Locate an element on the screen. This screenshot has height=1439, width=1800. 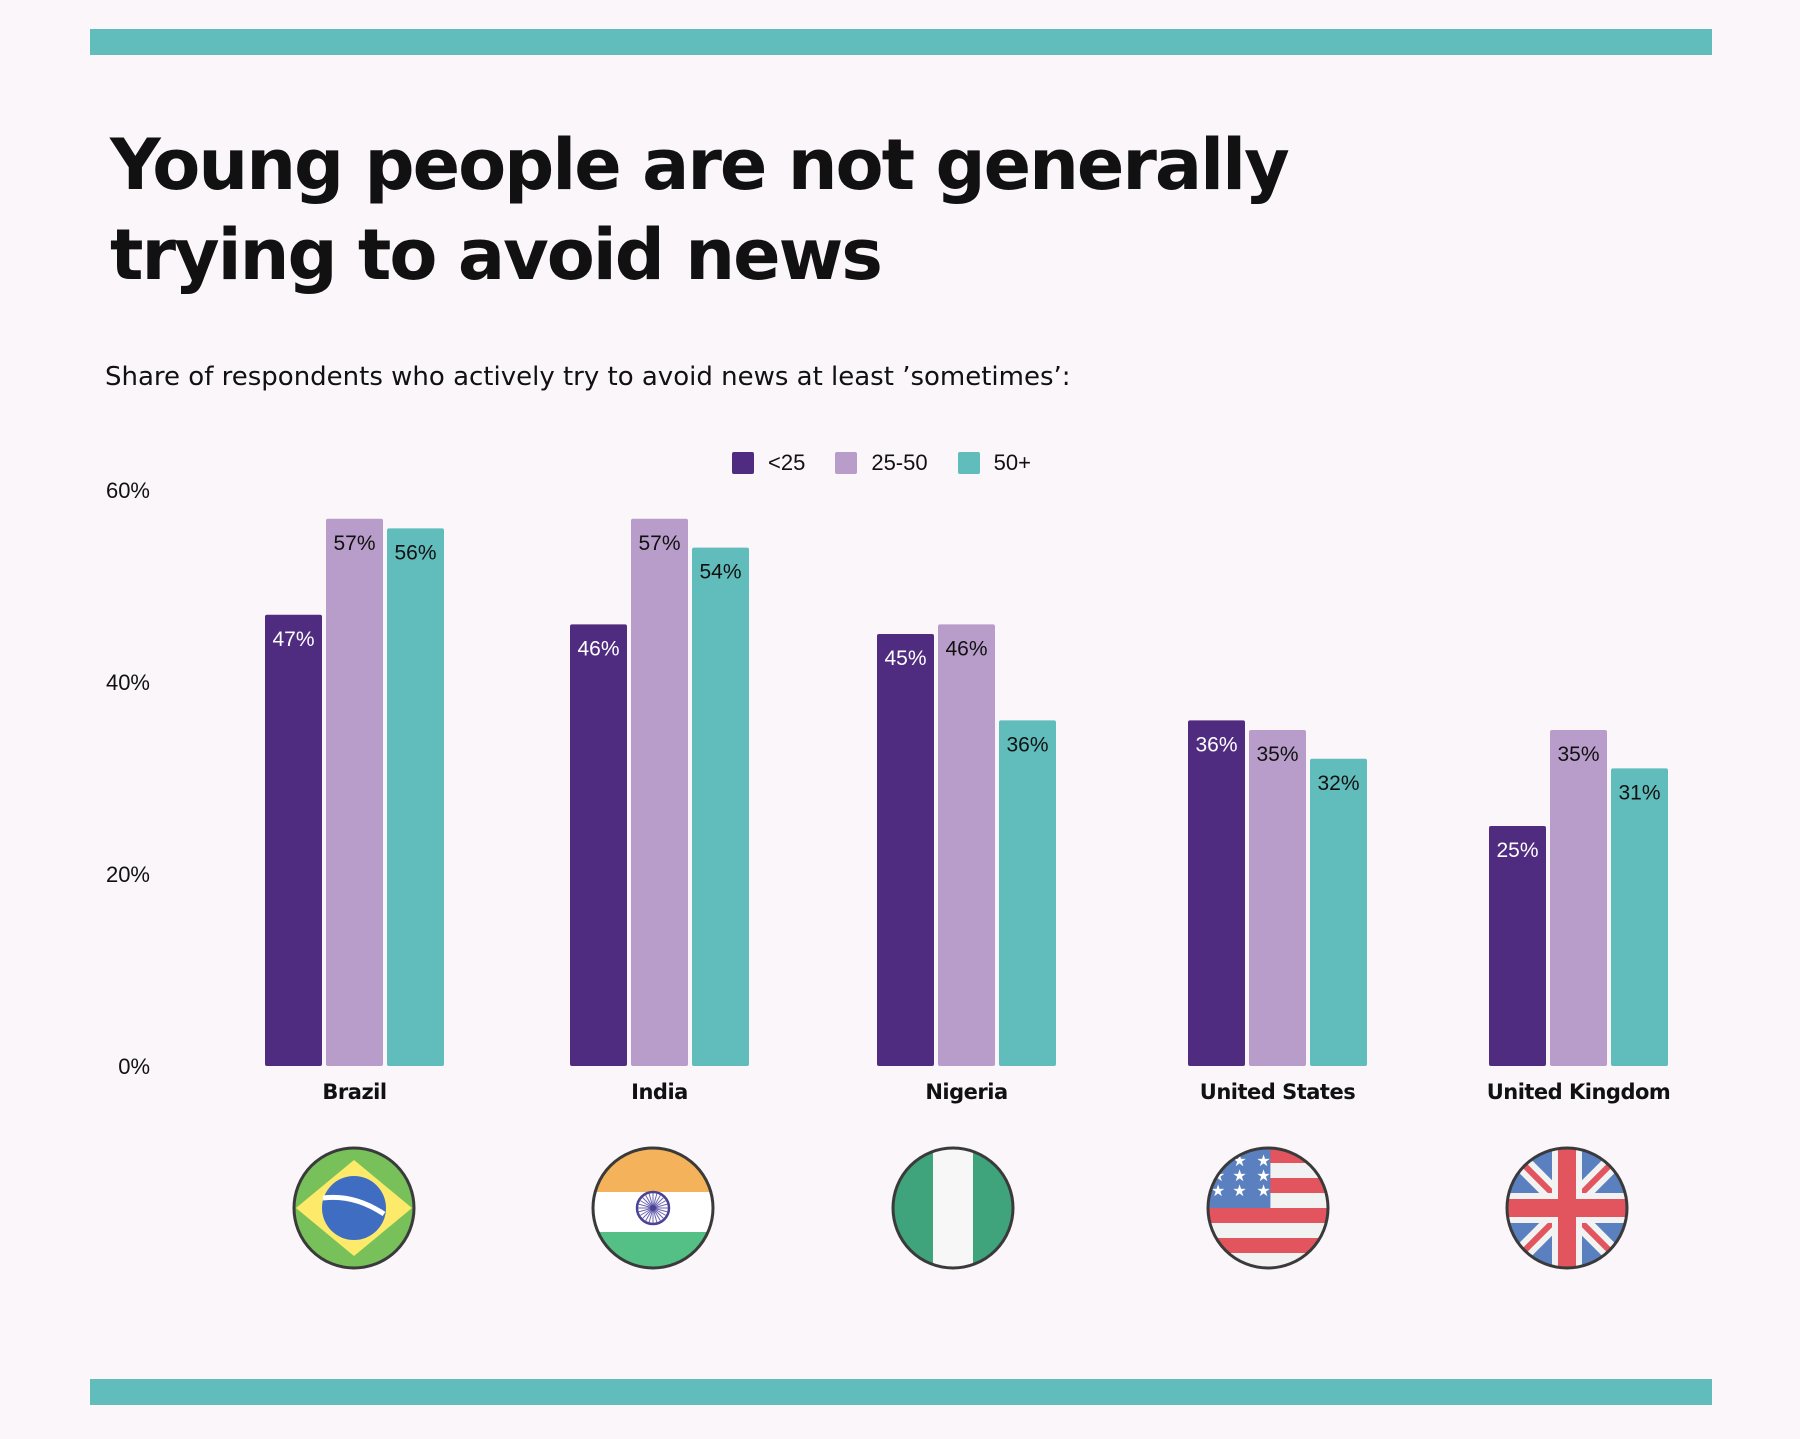
y-tick-label: 20% is located at coordinates (128, 874).